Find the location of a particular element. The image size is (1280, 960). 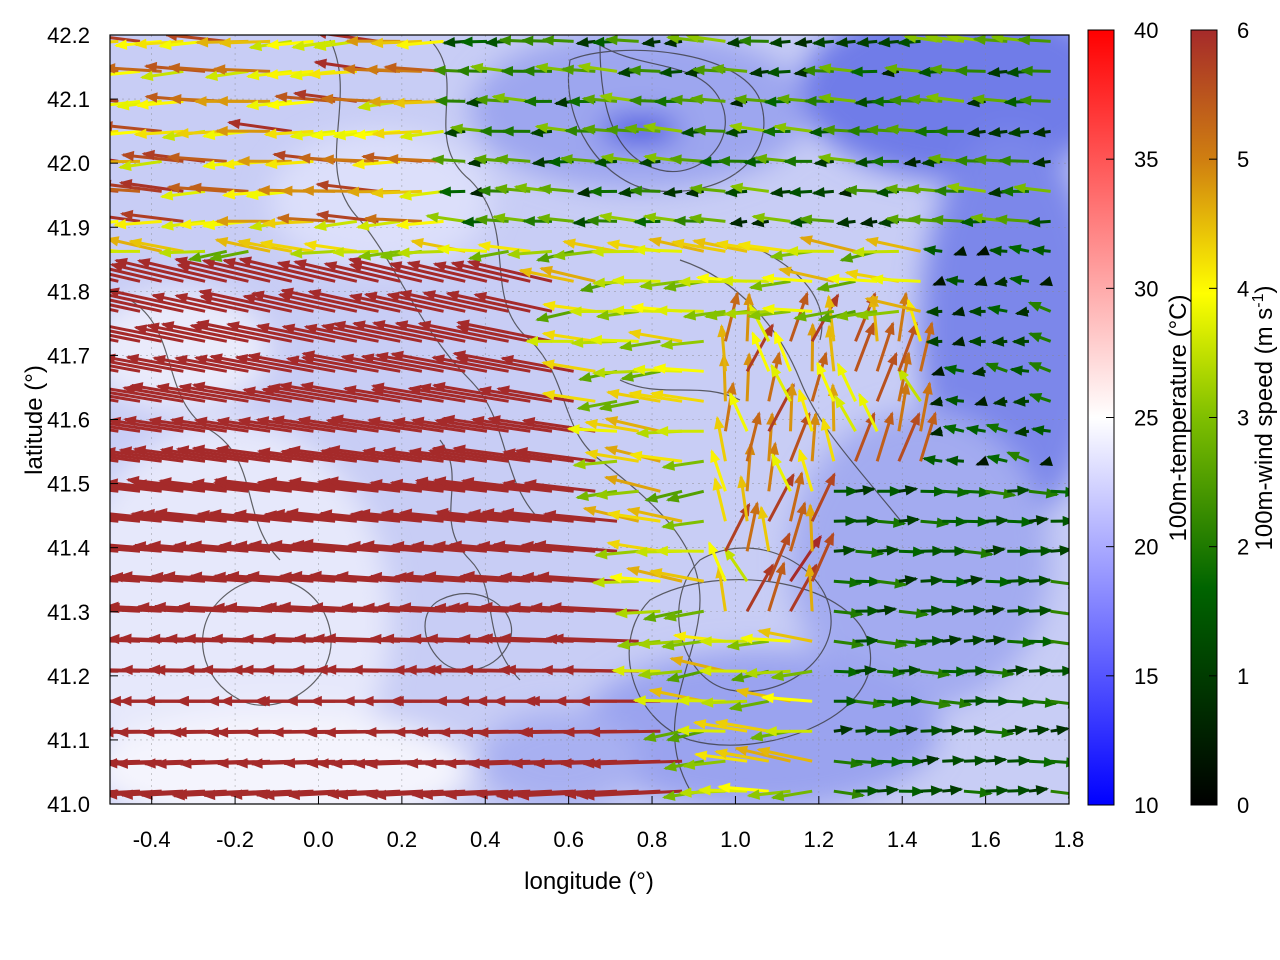

y-tick-label: 41.0 is located at coordinates (68, 804).